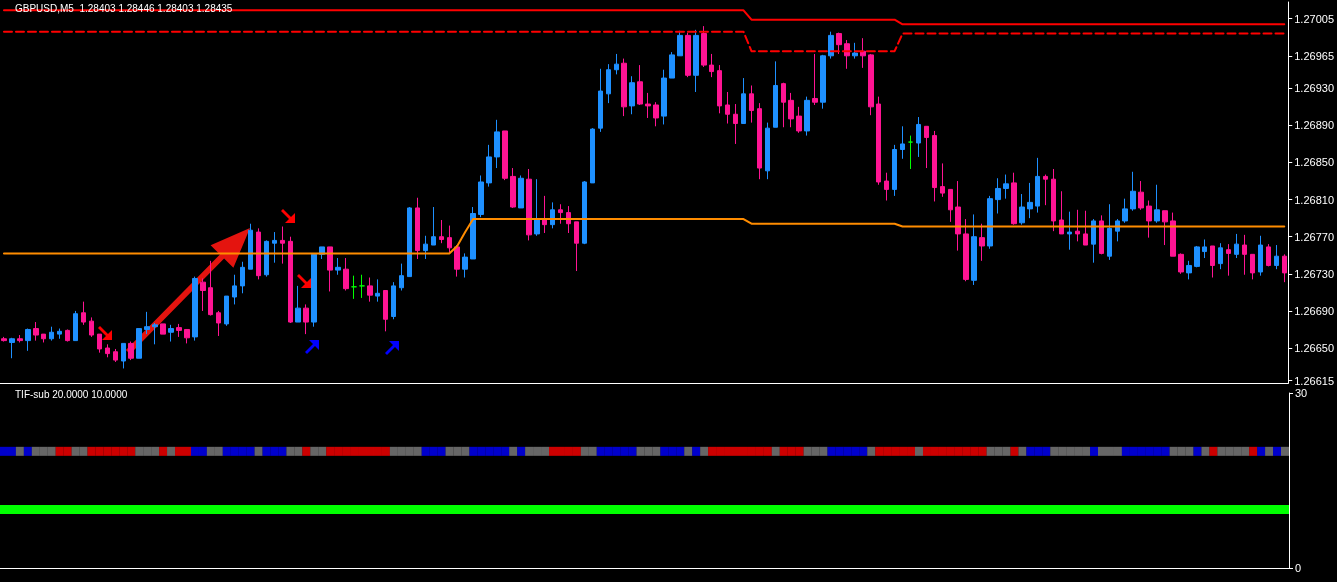 The height and width of the screenshot is (582, 1337). I want to click on y-tick-label: 1.26770, so click(1314, 236).